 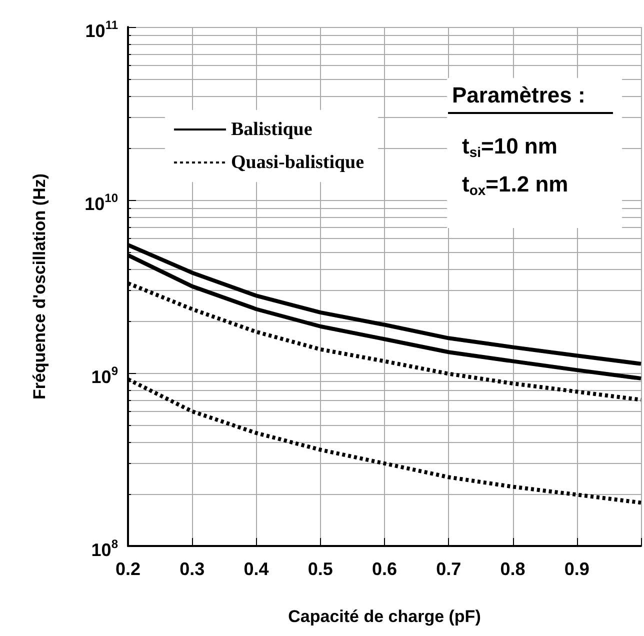 What do you see at coordinates (297, 162) in the screenshot?
I see `legend-label: Quasi-balistique` at bounding box center [297, 162].